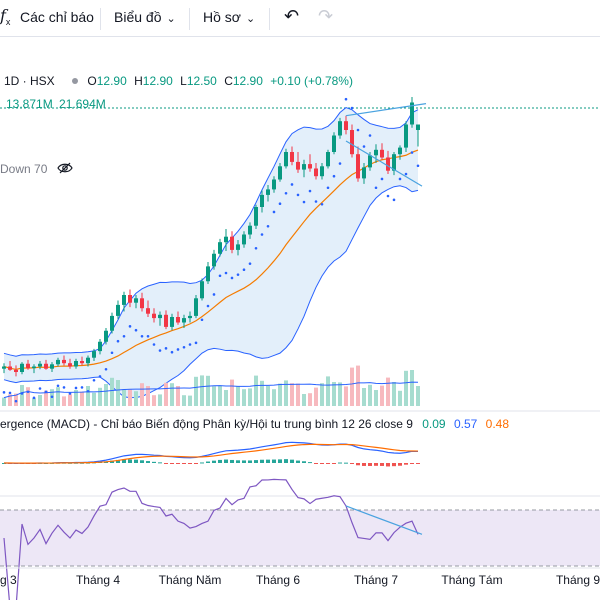  What do you see at coordinates (92, 81) in the screenshot?
I see `open-label: O` at bounding box center [92, 81].